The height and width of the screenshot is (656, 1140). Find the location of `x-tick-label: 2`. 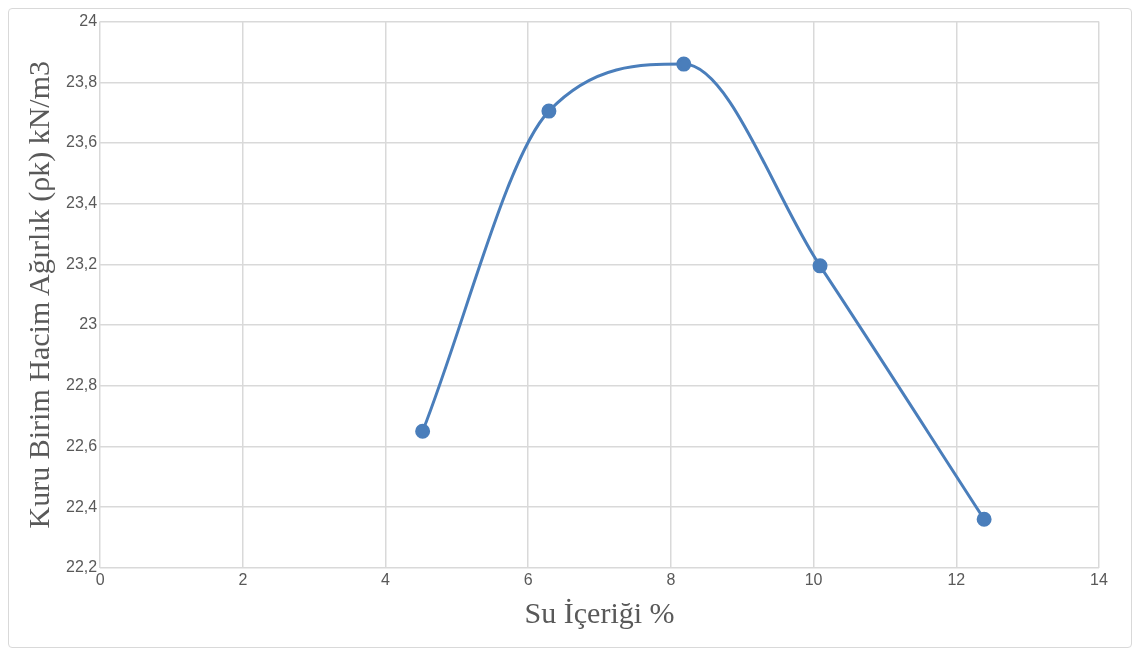

x-tick-label: 2 is located at coordinates (243, 579).